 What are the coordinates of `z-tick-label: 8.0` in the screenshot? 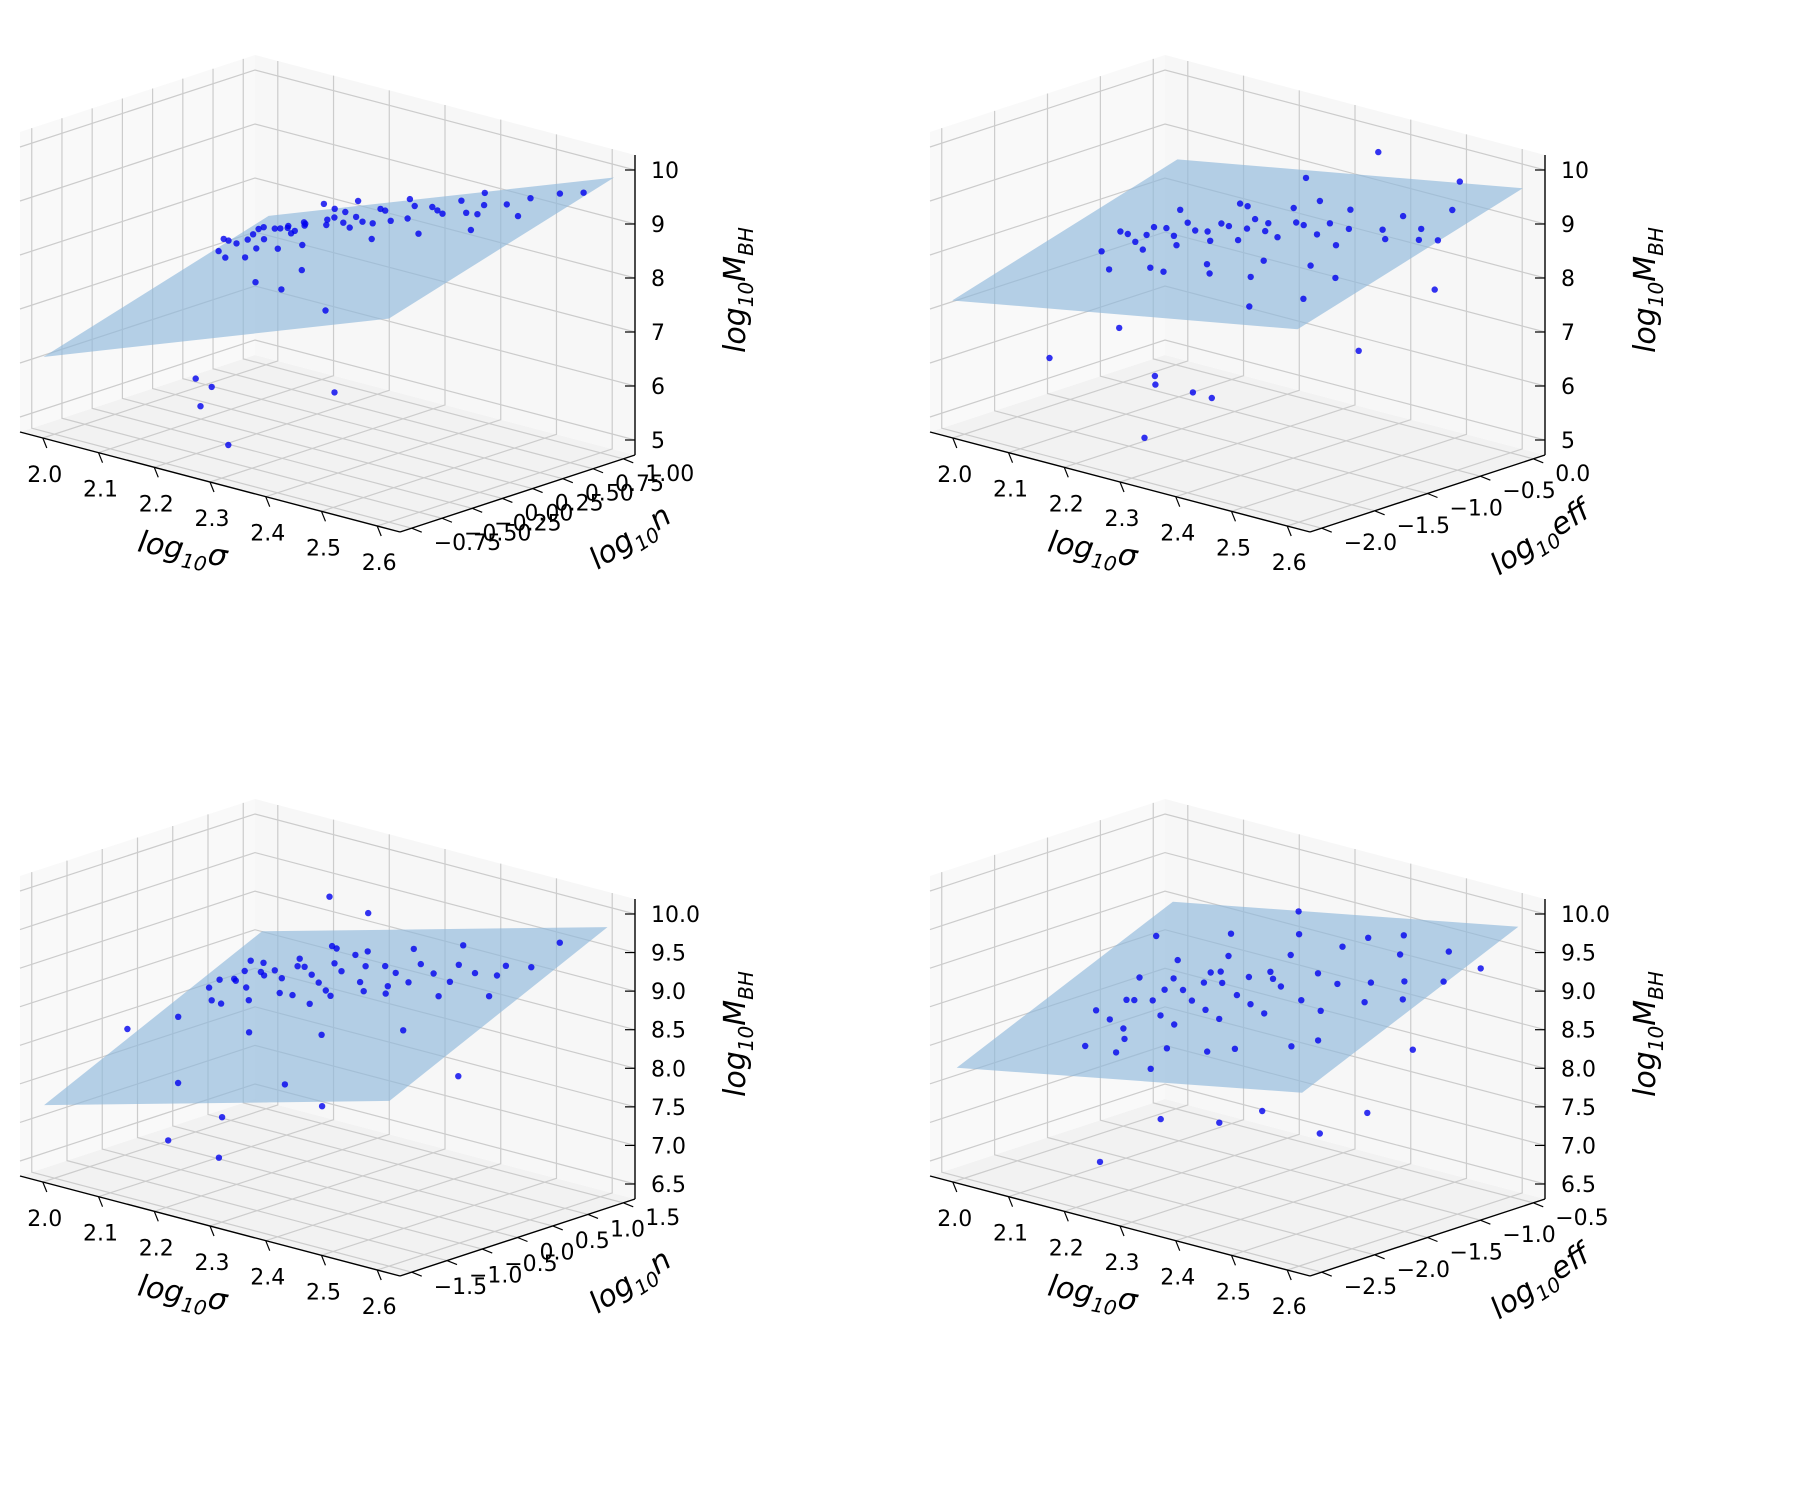 It's located at (1578, 1069).